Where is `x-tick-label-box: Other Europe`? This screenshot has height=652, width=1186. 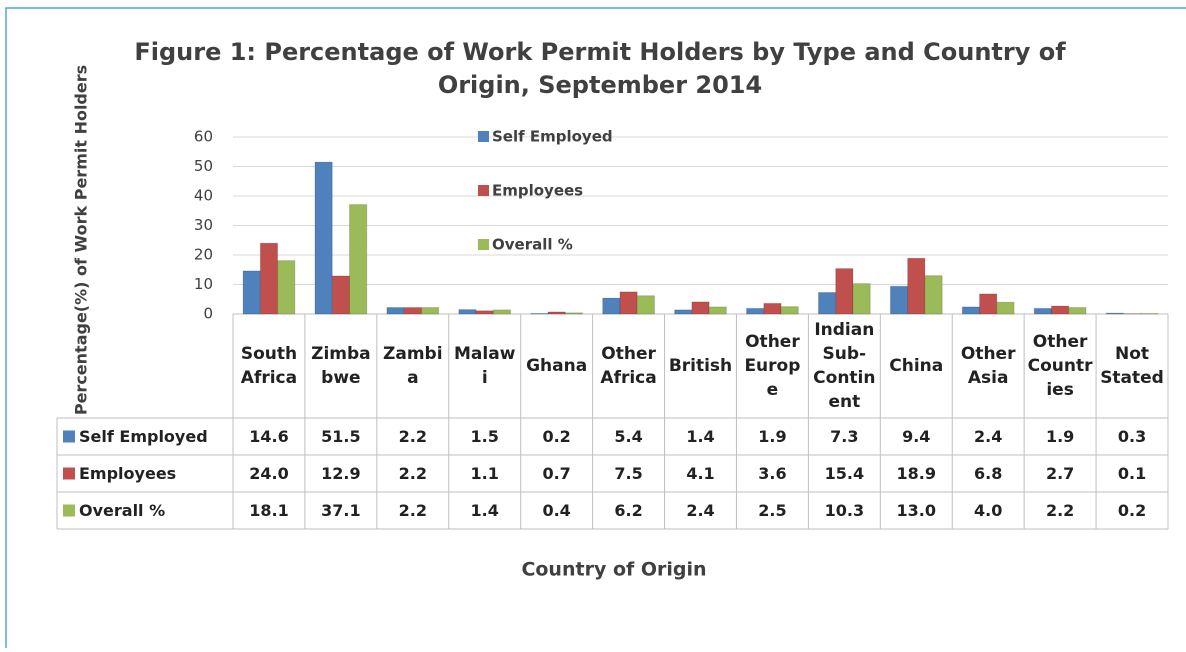
x-tick-label-box: Other Europe is located at coordinates (772, 366).